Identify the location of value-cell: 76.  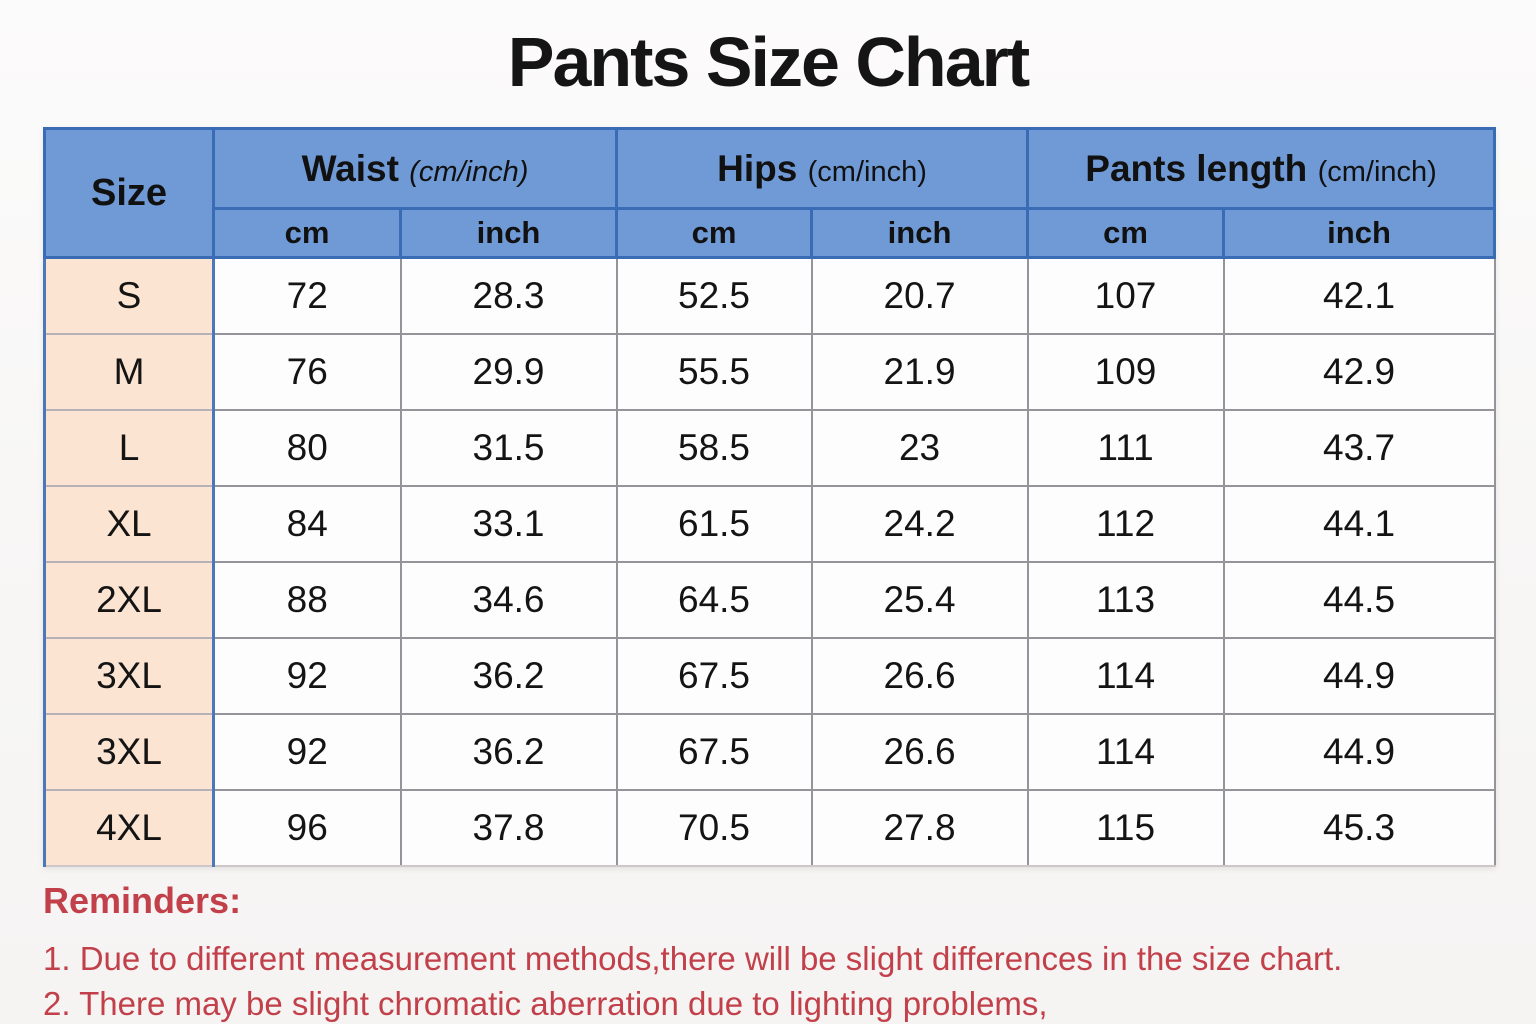
(307, 372).